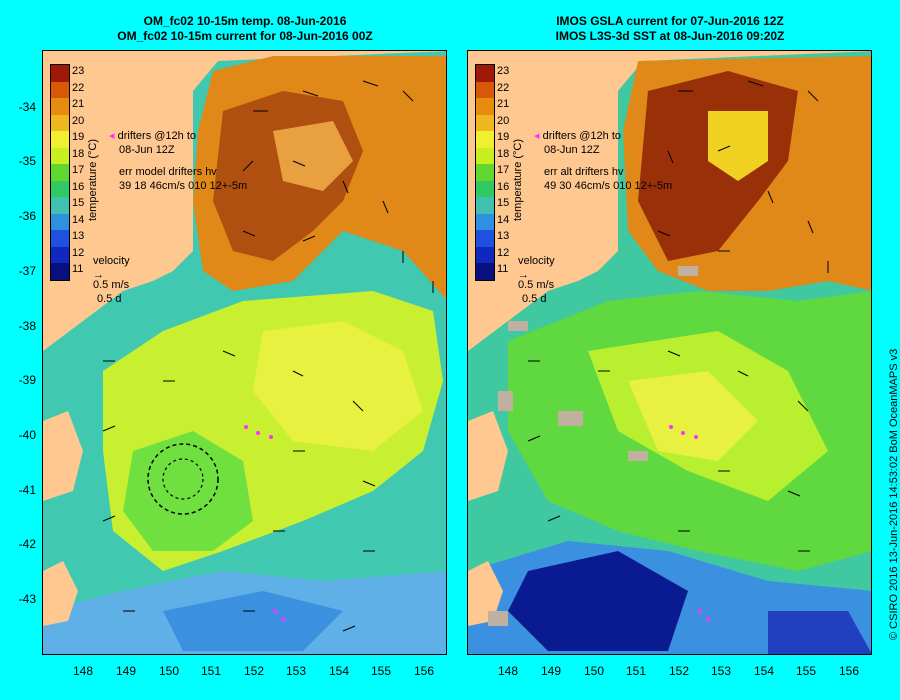 This screenshot has width=900, height=700. What do you see at coordinates (764, 671) in the screenshot?
I see `x-tick: 154` at bounding box center [764, 671].